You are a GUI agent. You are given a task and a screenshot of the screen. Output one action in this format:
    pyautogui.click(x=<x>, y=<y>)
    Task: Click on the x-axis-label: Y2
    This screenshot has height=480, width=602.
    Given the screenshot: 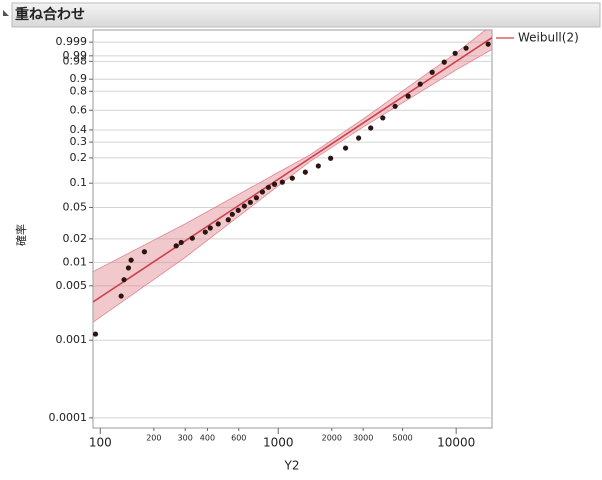 What is the action you would take?
    pyautogui.click(x=292, y=466)
    